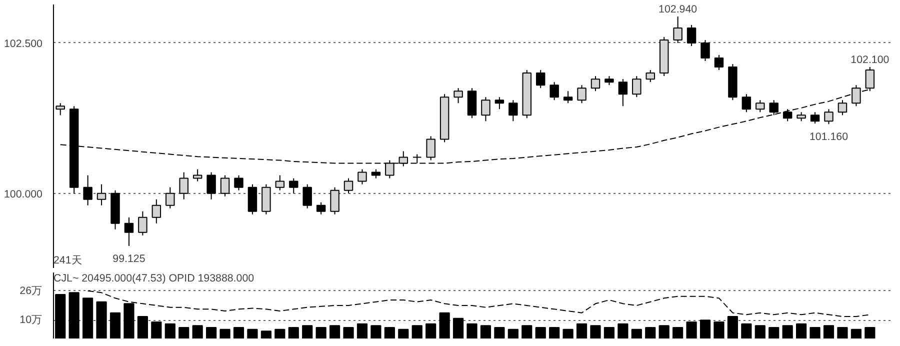 The width and height of the screenshot is (900, 346). Describe the element at coordinates (31, 290) in the screenshot. I see `y-tick-label: 26万` at that location.